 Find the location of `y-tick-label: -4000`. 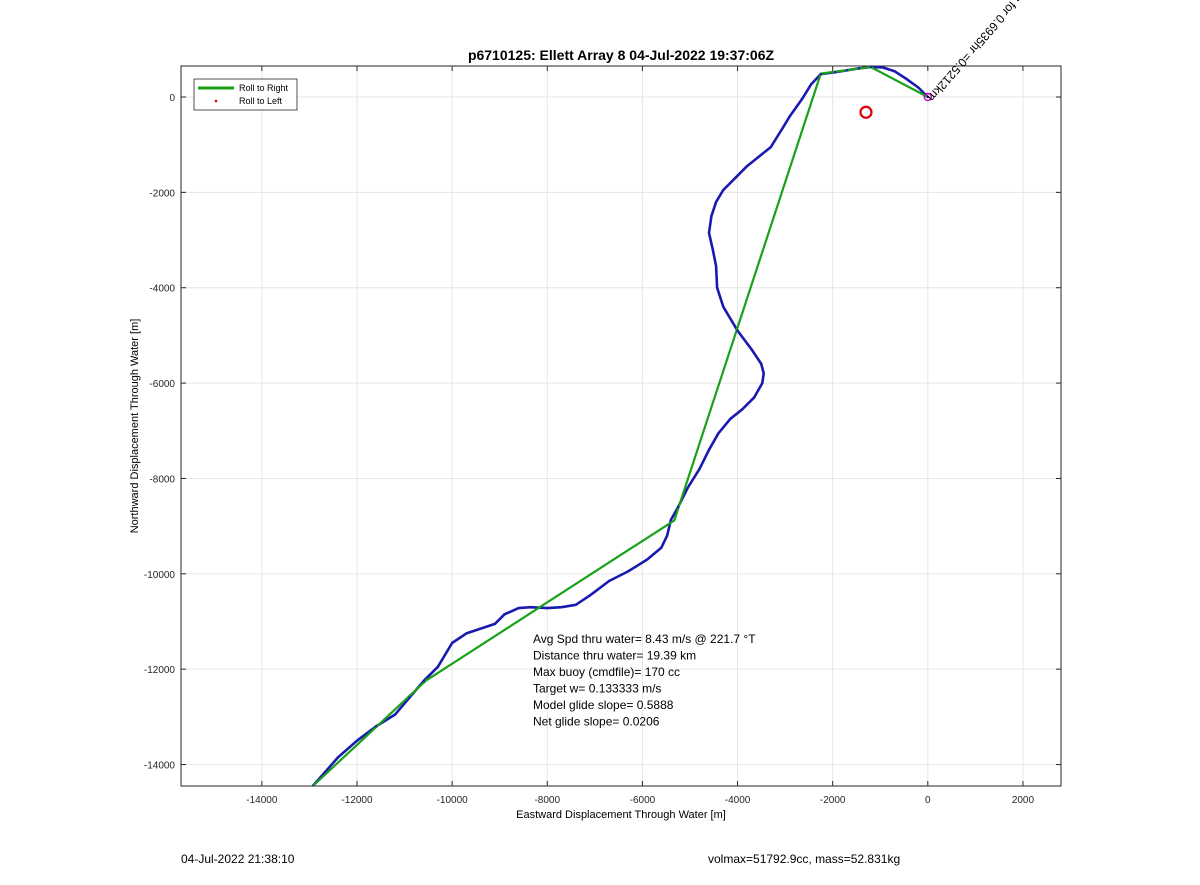

y-tick-label: -4000 is located at coordinates (162, 289).